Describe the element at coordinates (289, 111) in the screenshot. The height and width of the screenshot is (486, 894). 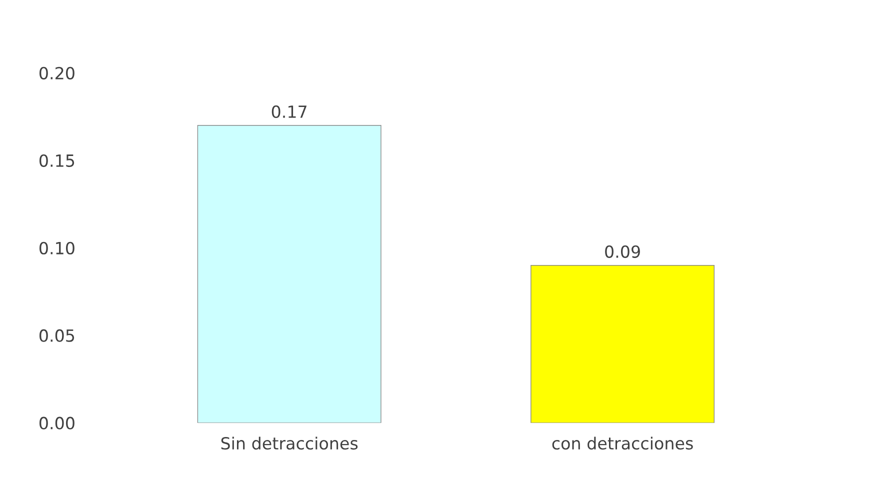
I see `data-label: 0.17` at that location.